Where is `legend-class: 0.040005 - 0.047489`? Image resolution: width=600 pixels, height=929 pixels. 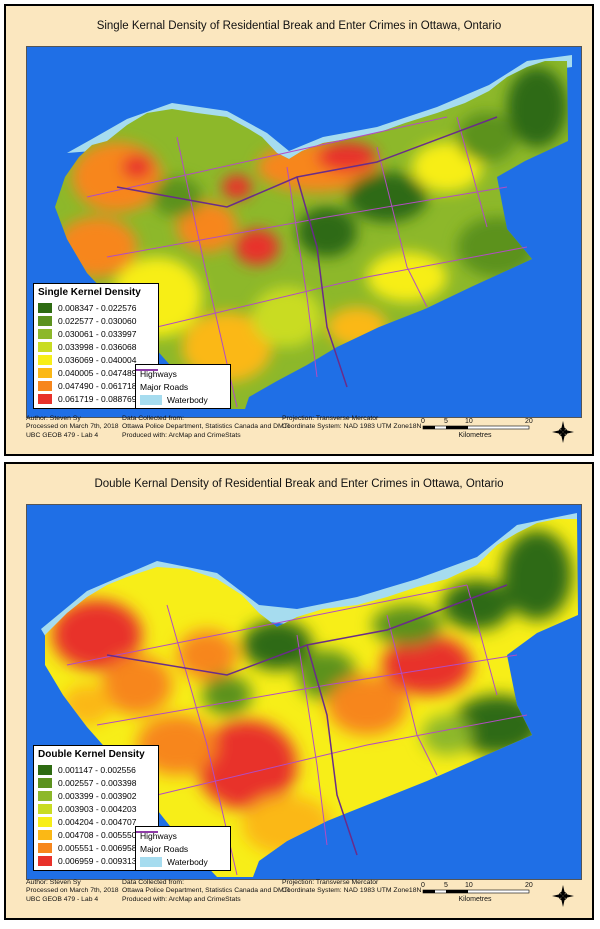
legend-class: 0.040005 - 0.047489 is located at coordinates (96, 372).